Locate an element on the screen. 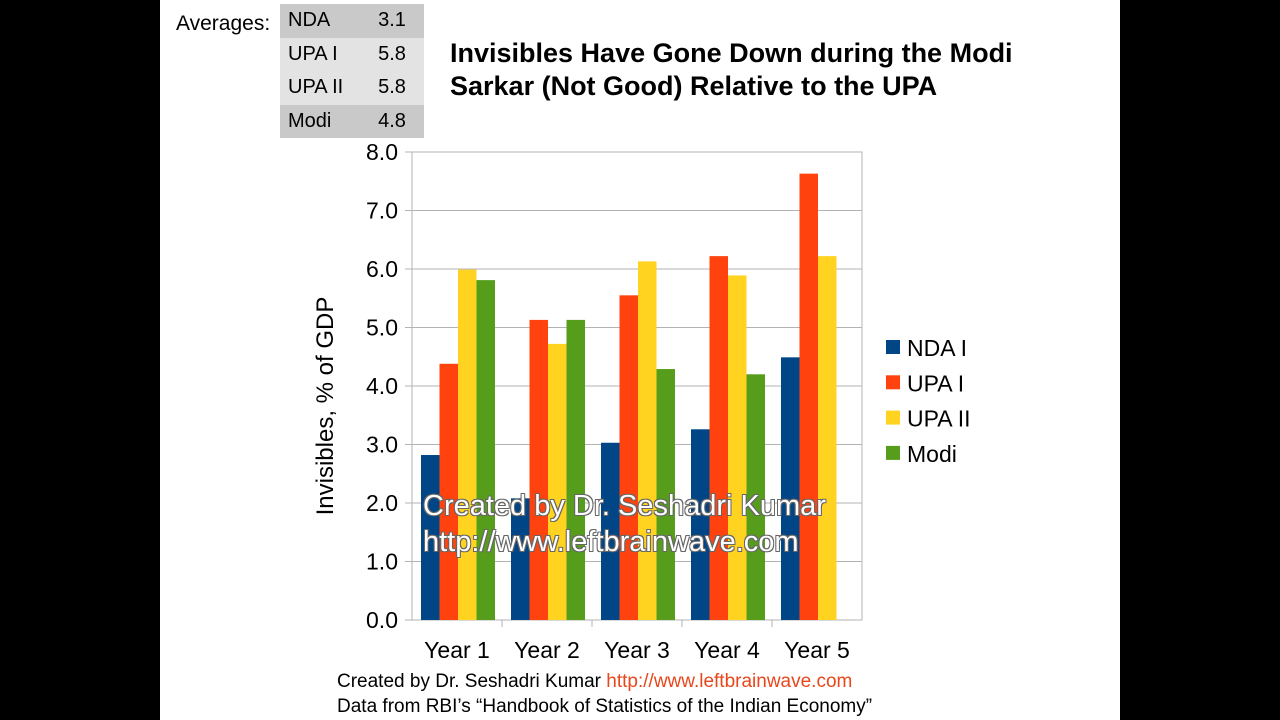 This screenshot has width=1280, height=720. legend-label: NDA I is located at coordinates (937, 348).